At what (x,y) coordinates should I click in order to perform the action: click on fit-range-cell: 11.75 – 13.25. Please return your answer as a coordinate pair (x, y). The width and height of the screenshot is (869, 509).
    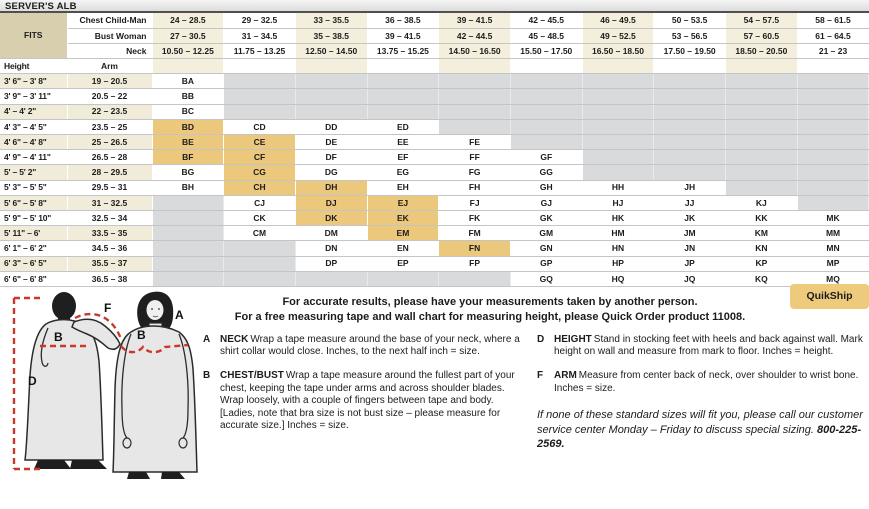
    Looking at the image, I should click on (259, 51).